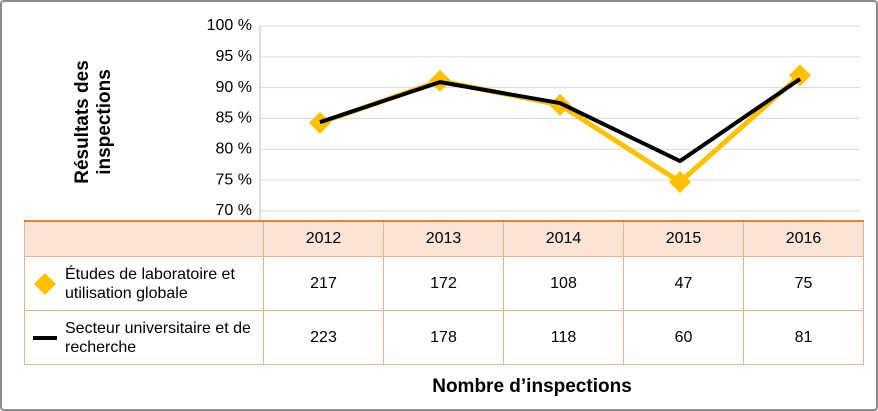  What do you see at coordinates (803, 283) in the screenshot?
I see `table-value: 75` at bounding box center [803, 283].